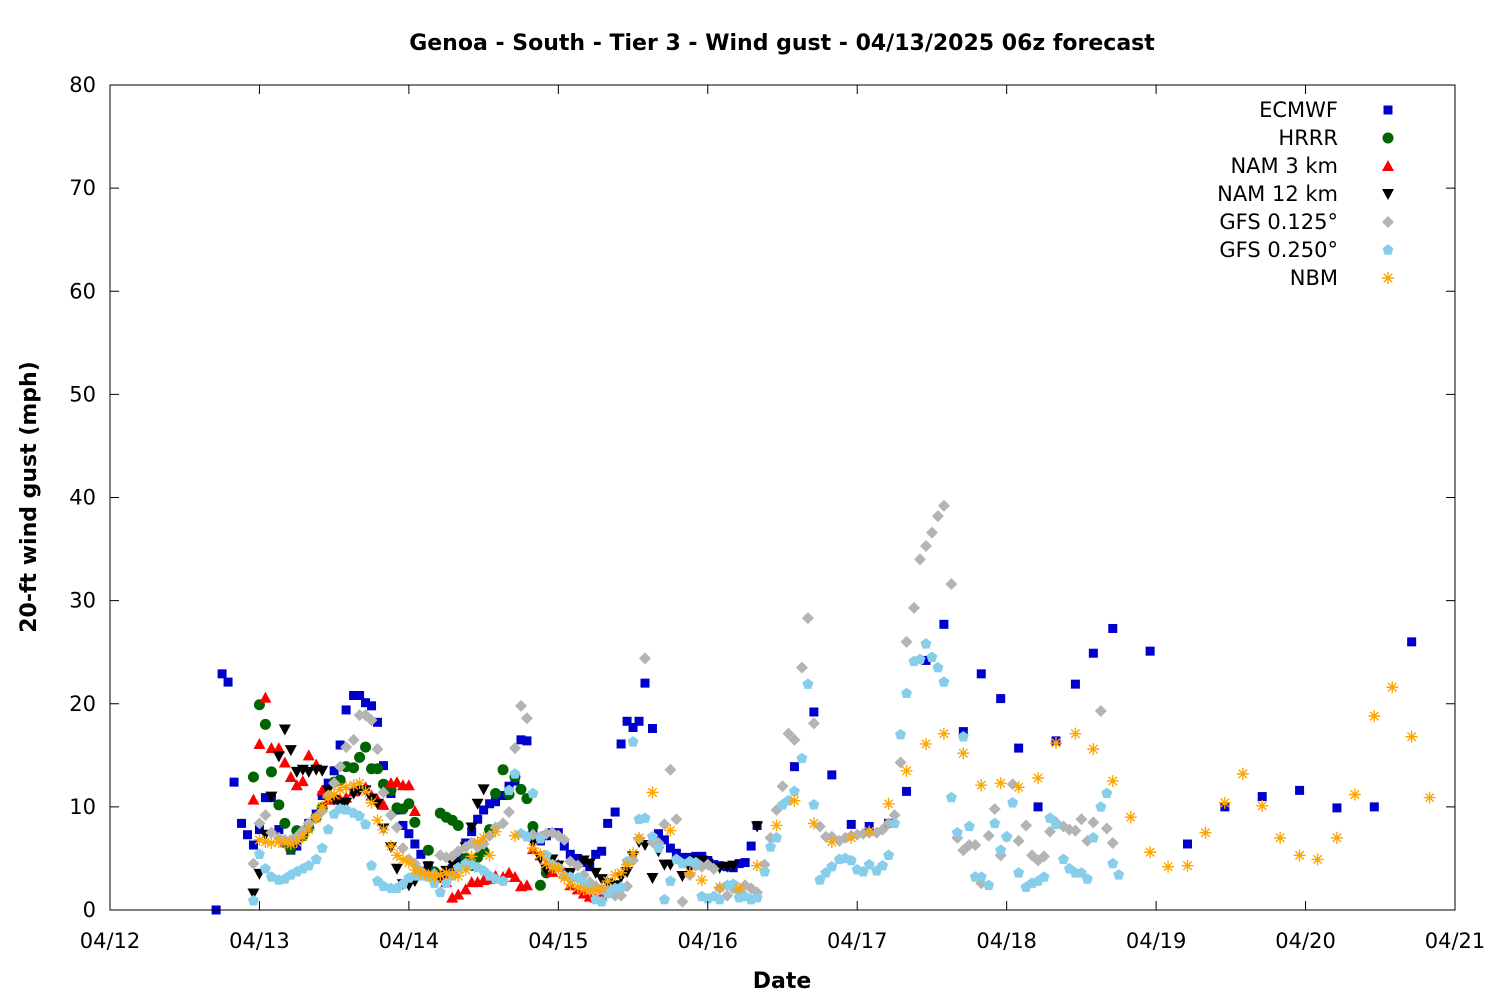 The width and height of the screenshot is (1500, 1000). Describe the element at coordinates (110, 941) in the screenshot. I see `x-tick-label: 04/12` at that location.